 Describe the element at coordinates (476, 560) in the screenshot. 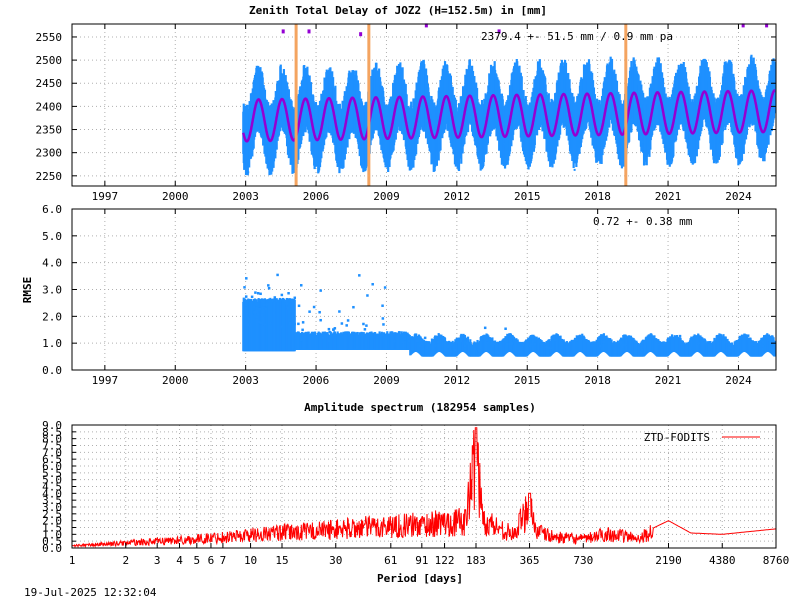

I see `spectrum-xtick-label: 183` at that location.